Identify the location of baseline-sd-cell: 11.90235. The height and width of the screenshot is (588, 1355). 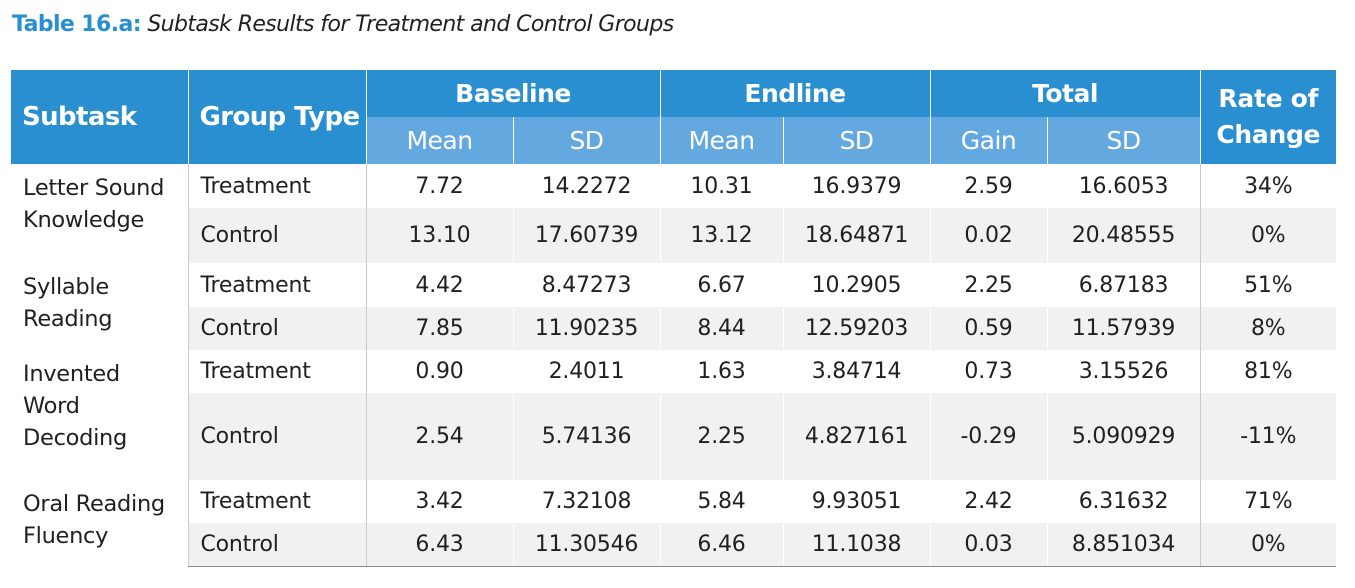
(586, 328).